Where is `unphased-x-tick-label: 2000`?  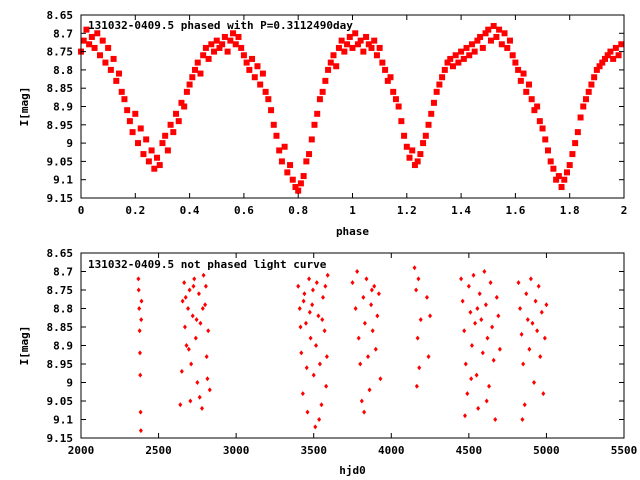 unphased-x-tick-label: 2000 is located at coordinates (81, 450).